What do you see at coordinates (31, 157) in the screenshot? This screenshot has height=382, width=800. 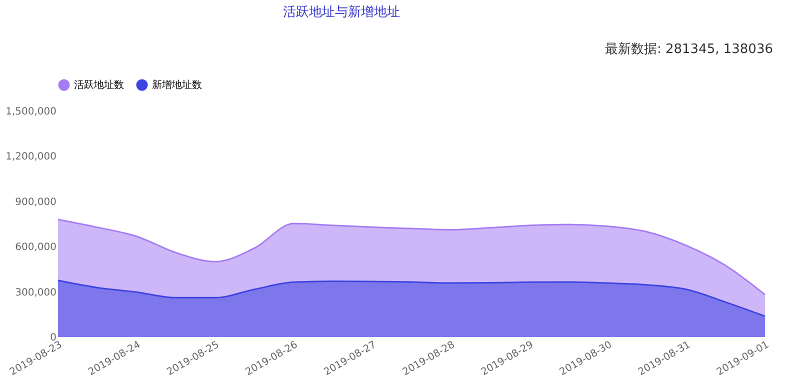 I see `y-tick-label: 1,200,000` at bounding box center [31, 157].